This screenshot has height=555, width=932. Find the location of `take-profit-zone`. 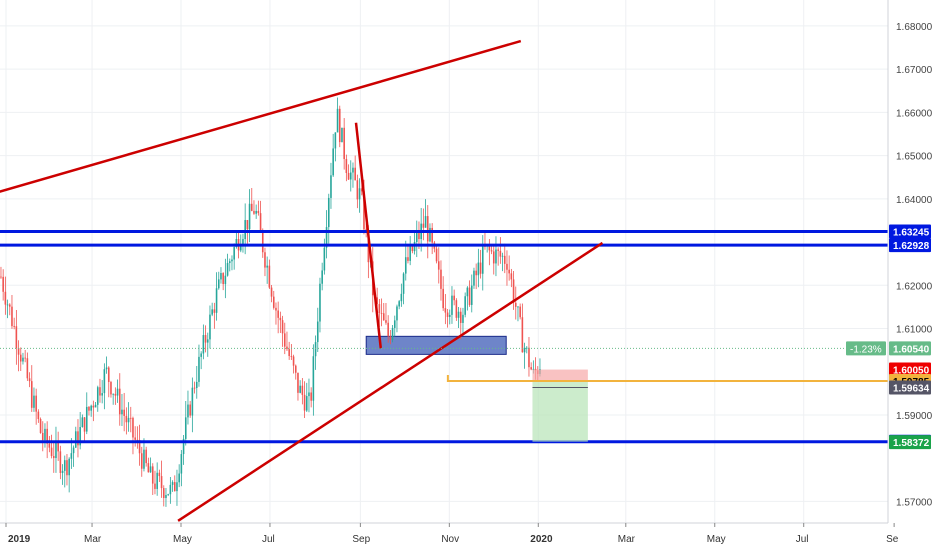

take-profit-zone is located at coordinates (560, 411).